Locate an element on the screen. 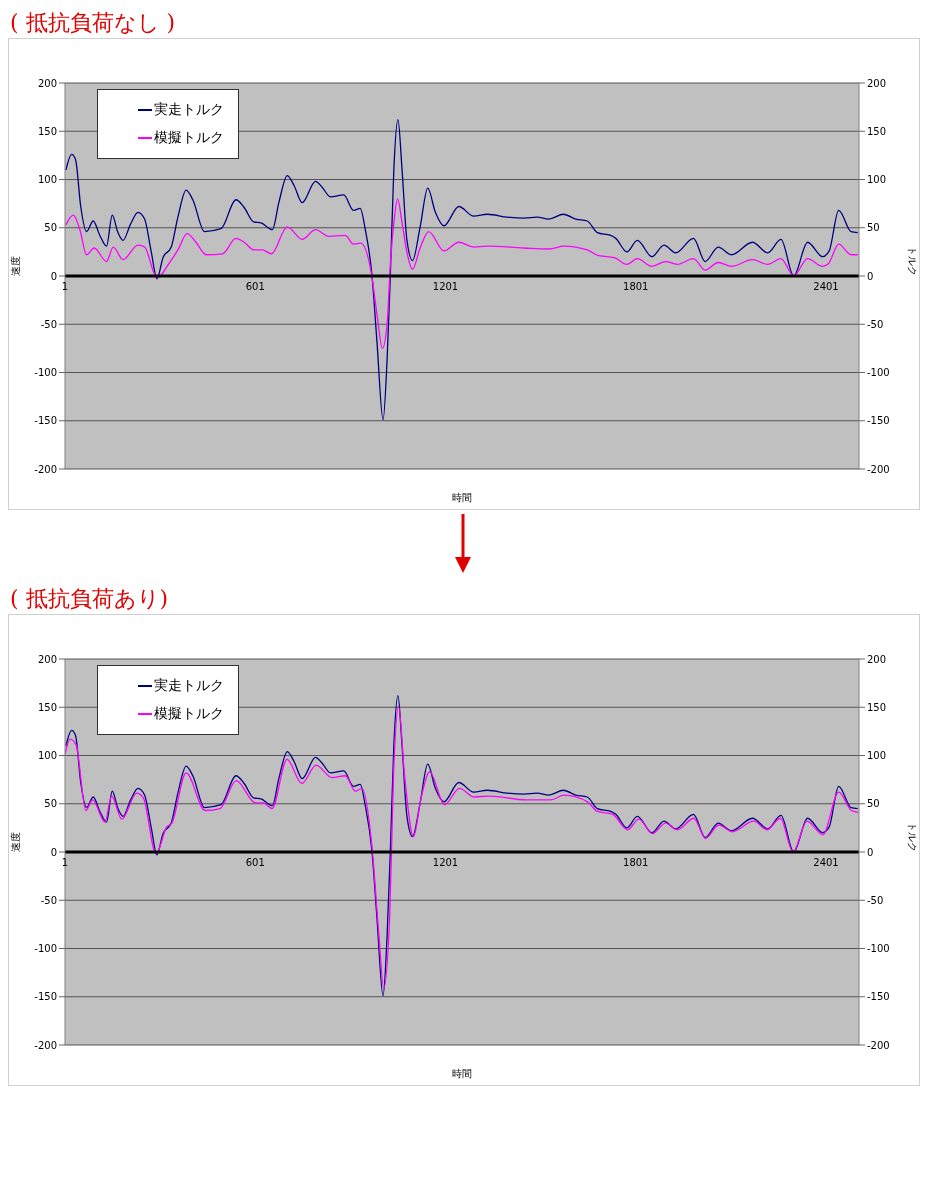 The width and height of the screenshot is (933, 1185). chart-title: ( 抵抗負荷なし ) is located at coordinates (93, 23).